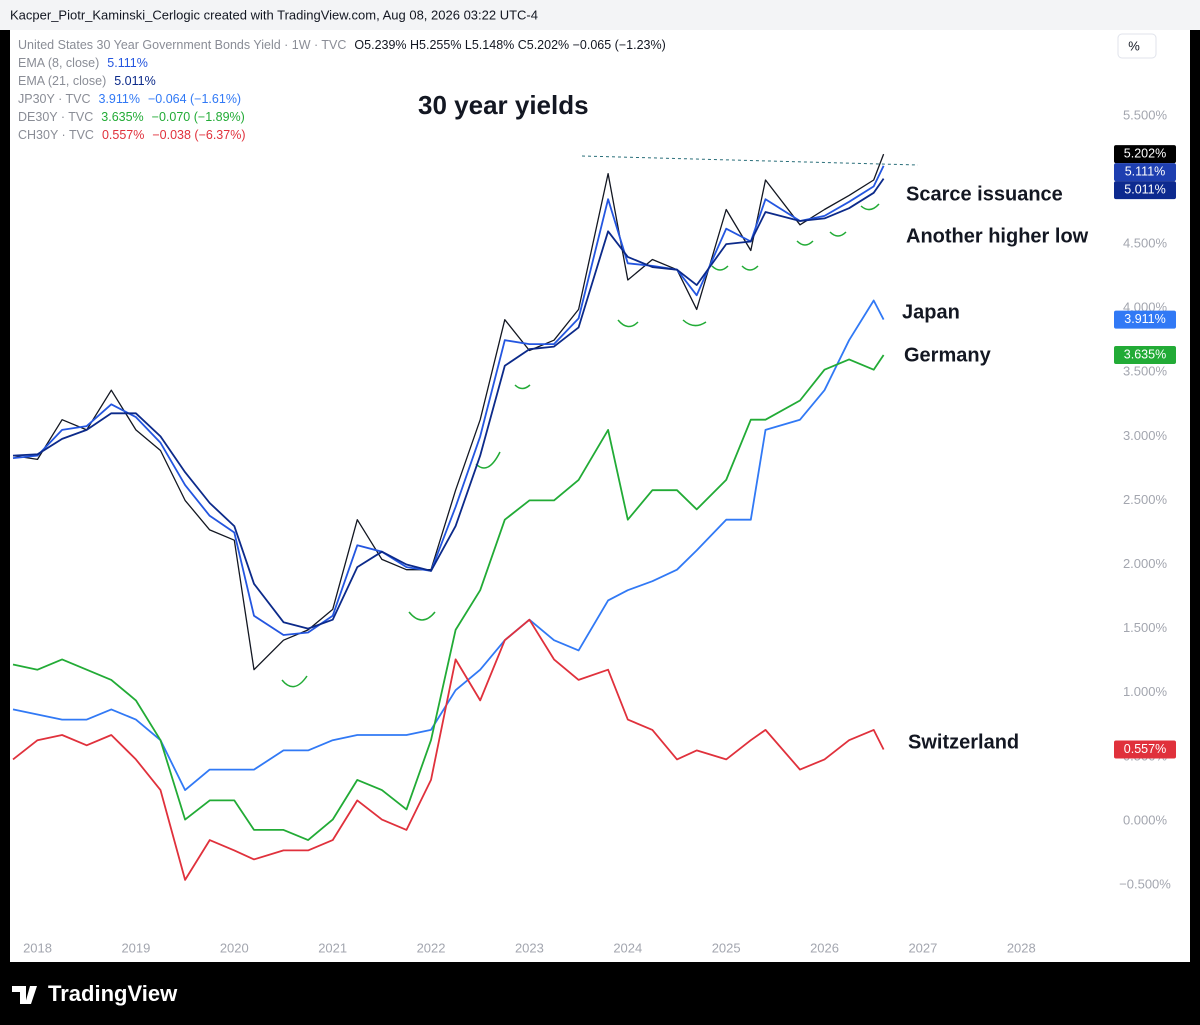  Describe the element at coordinates (1145, 114) in the screenshot. I see `y-tick-label: 5.500%` at that location.